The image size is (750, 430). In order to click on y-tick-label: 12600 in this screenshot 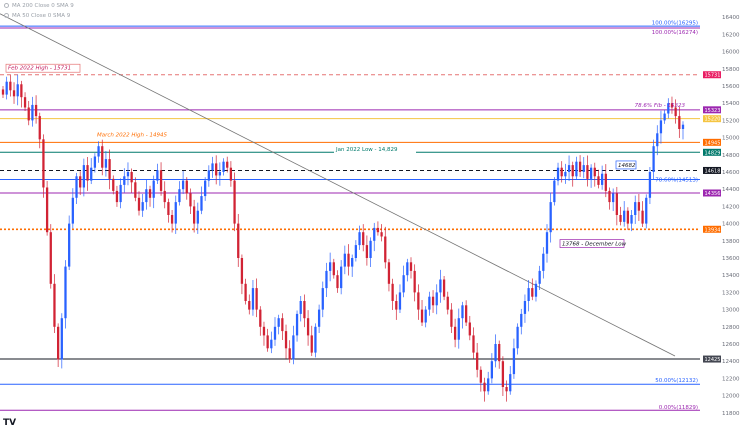, I will do `click(731, 345)`.